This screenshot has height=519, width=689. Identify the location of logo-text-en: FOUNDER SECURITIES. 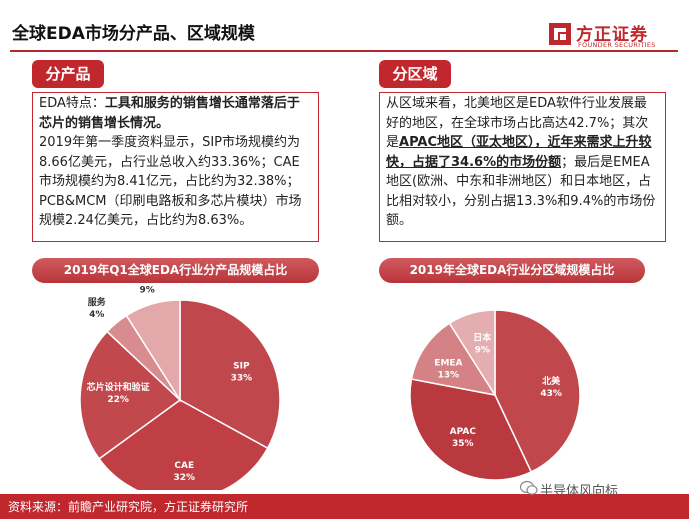
(617, 45).